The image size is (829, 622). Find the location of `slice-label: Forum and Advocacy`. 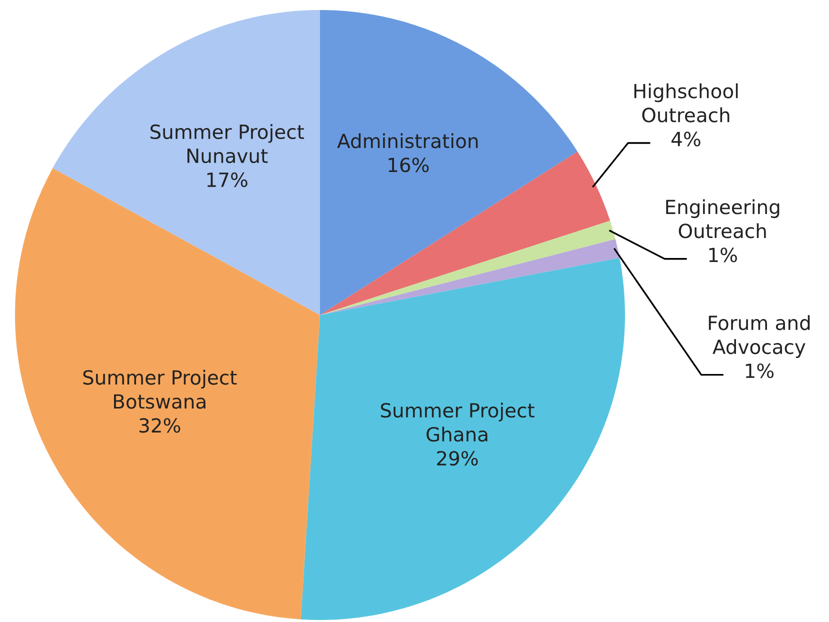

slice-label: Forum and Advocacy is located at coordinates (759, 336).